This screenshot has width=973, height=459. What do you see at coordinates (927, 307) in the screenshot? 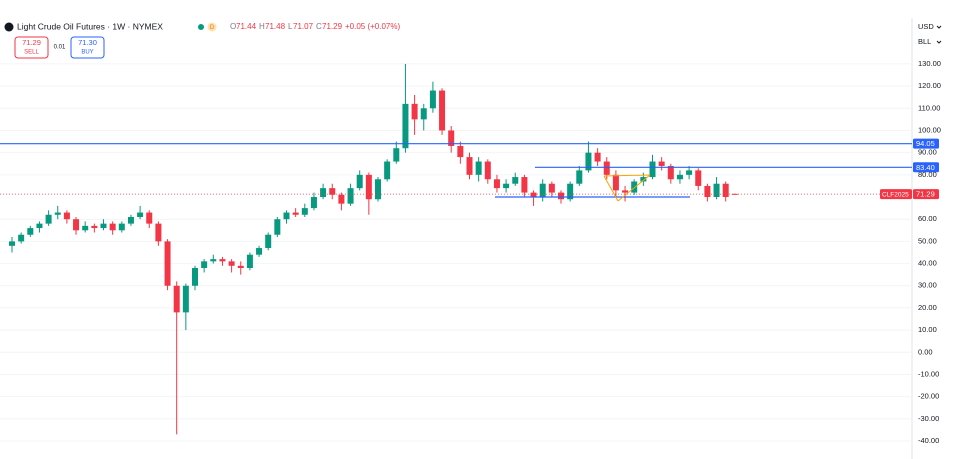
I see `y-tick-label: 20.00` at bounding box center [927, 307].